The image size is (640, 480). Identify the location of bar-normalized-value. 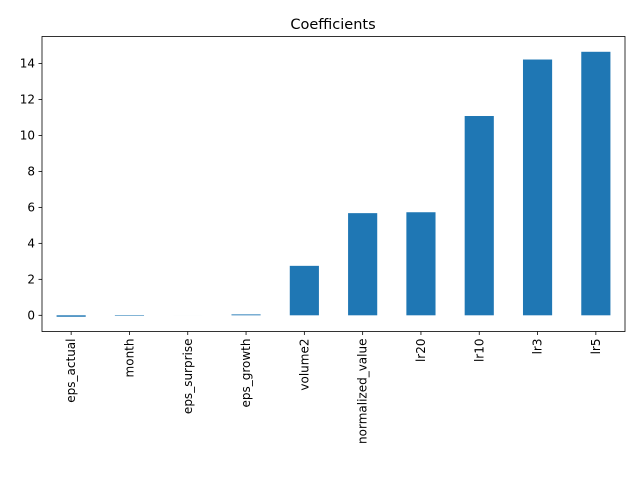
(363, 264).